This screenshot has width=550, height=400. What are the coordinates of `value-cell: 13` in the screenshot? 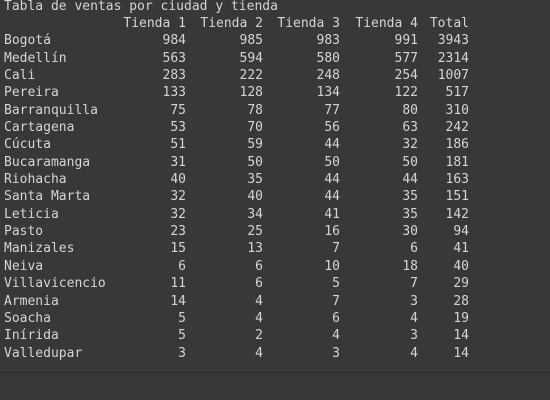 It's located at (255, 249).